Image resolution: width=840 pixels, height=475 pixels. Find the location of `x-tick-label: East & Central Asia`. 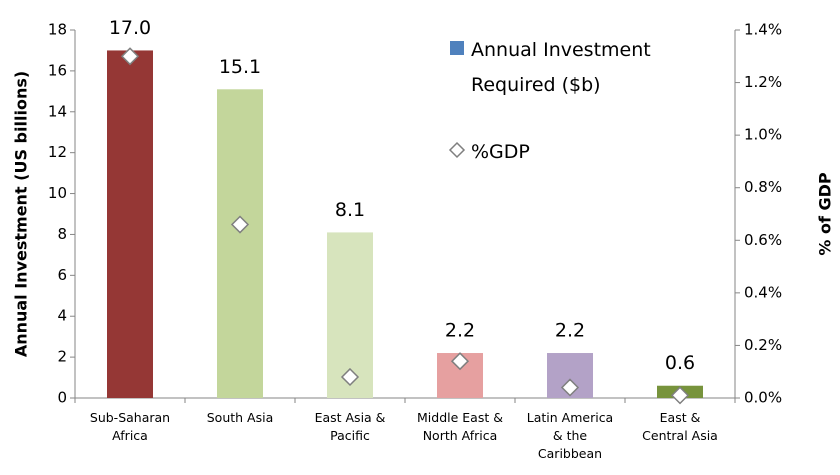

x-tick-label: East & Central Asia is located at coordinates (680, 426).